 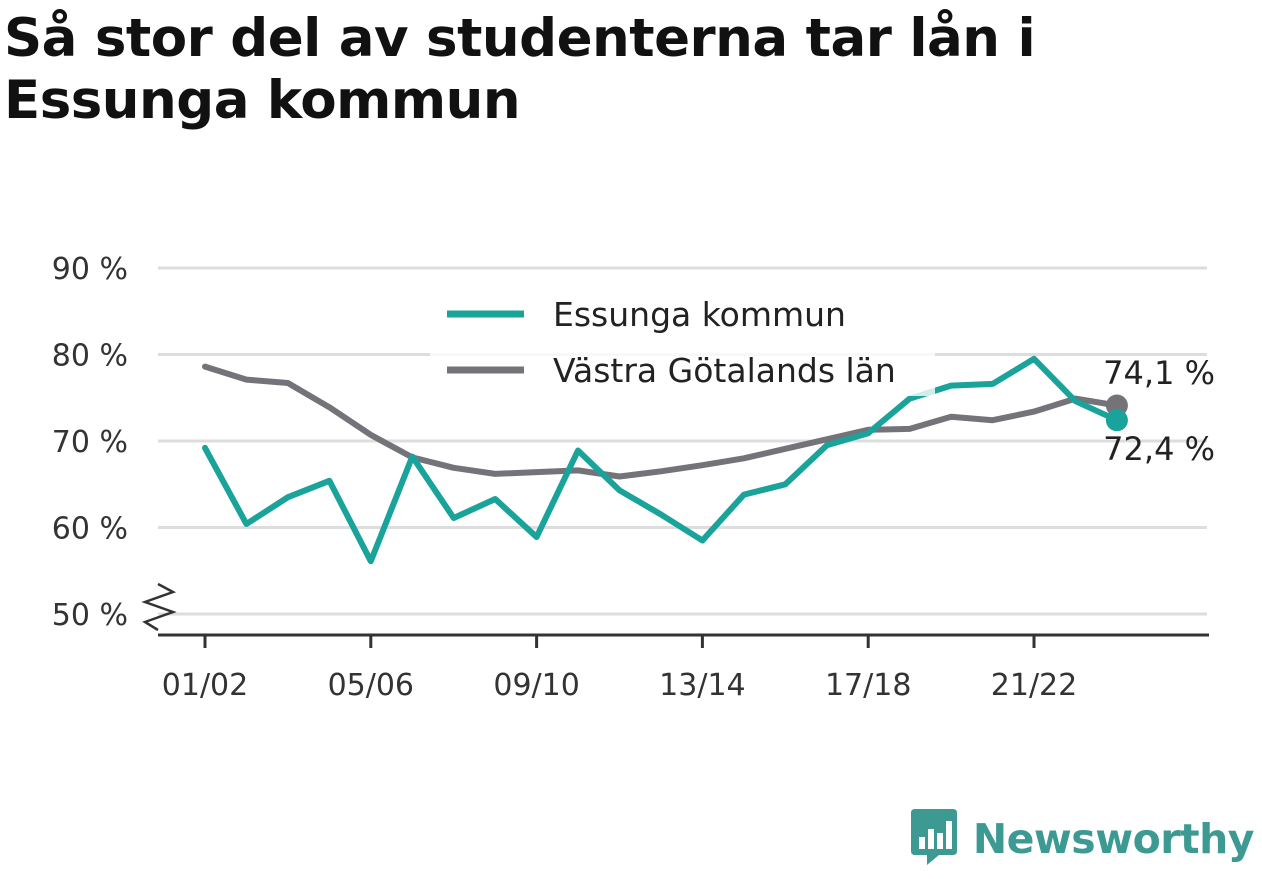 What do you see at coordinates (90, 615) in the screenshot?
I see `y-tick-label: 50 %` at bounding box center [90, 615].